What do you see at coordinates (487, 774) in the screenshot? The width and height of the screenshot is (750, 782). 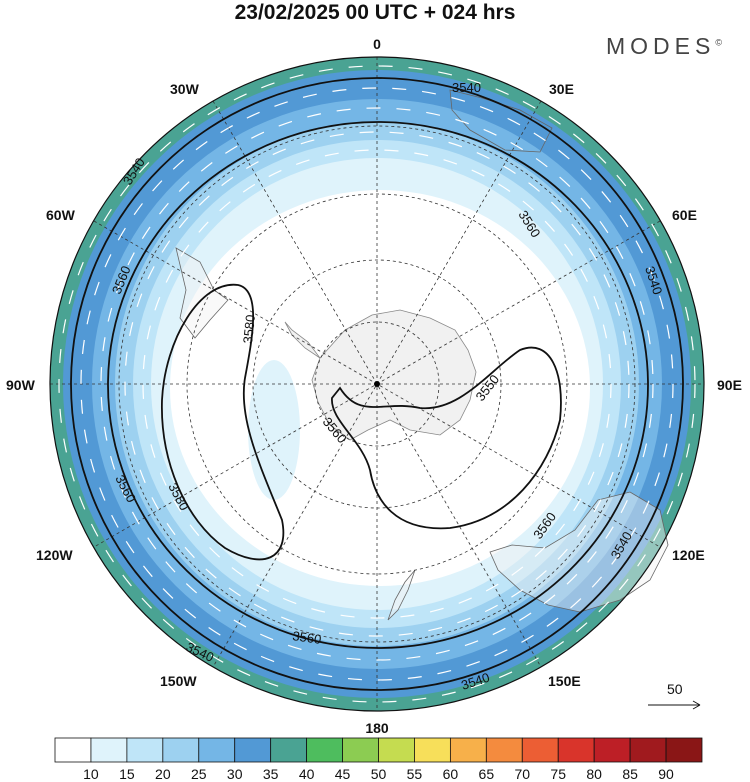 I see `colorbar-label: 65` at bounding box center [487, 774].